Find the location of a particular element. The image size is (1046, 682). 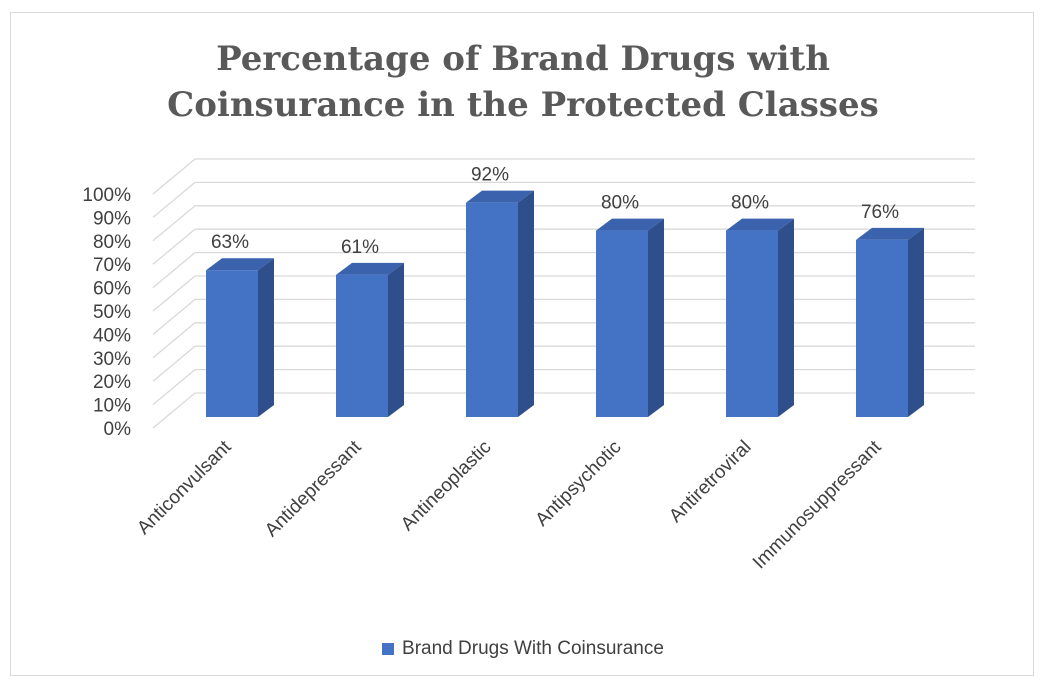

legend-label: Brand Drugs With Coinsurance is located at coordinates (533, 648).